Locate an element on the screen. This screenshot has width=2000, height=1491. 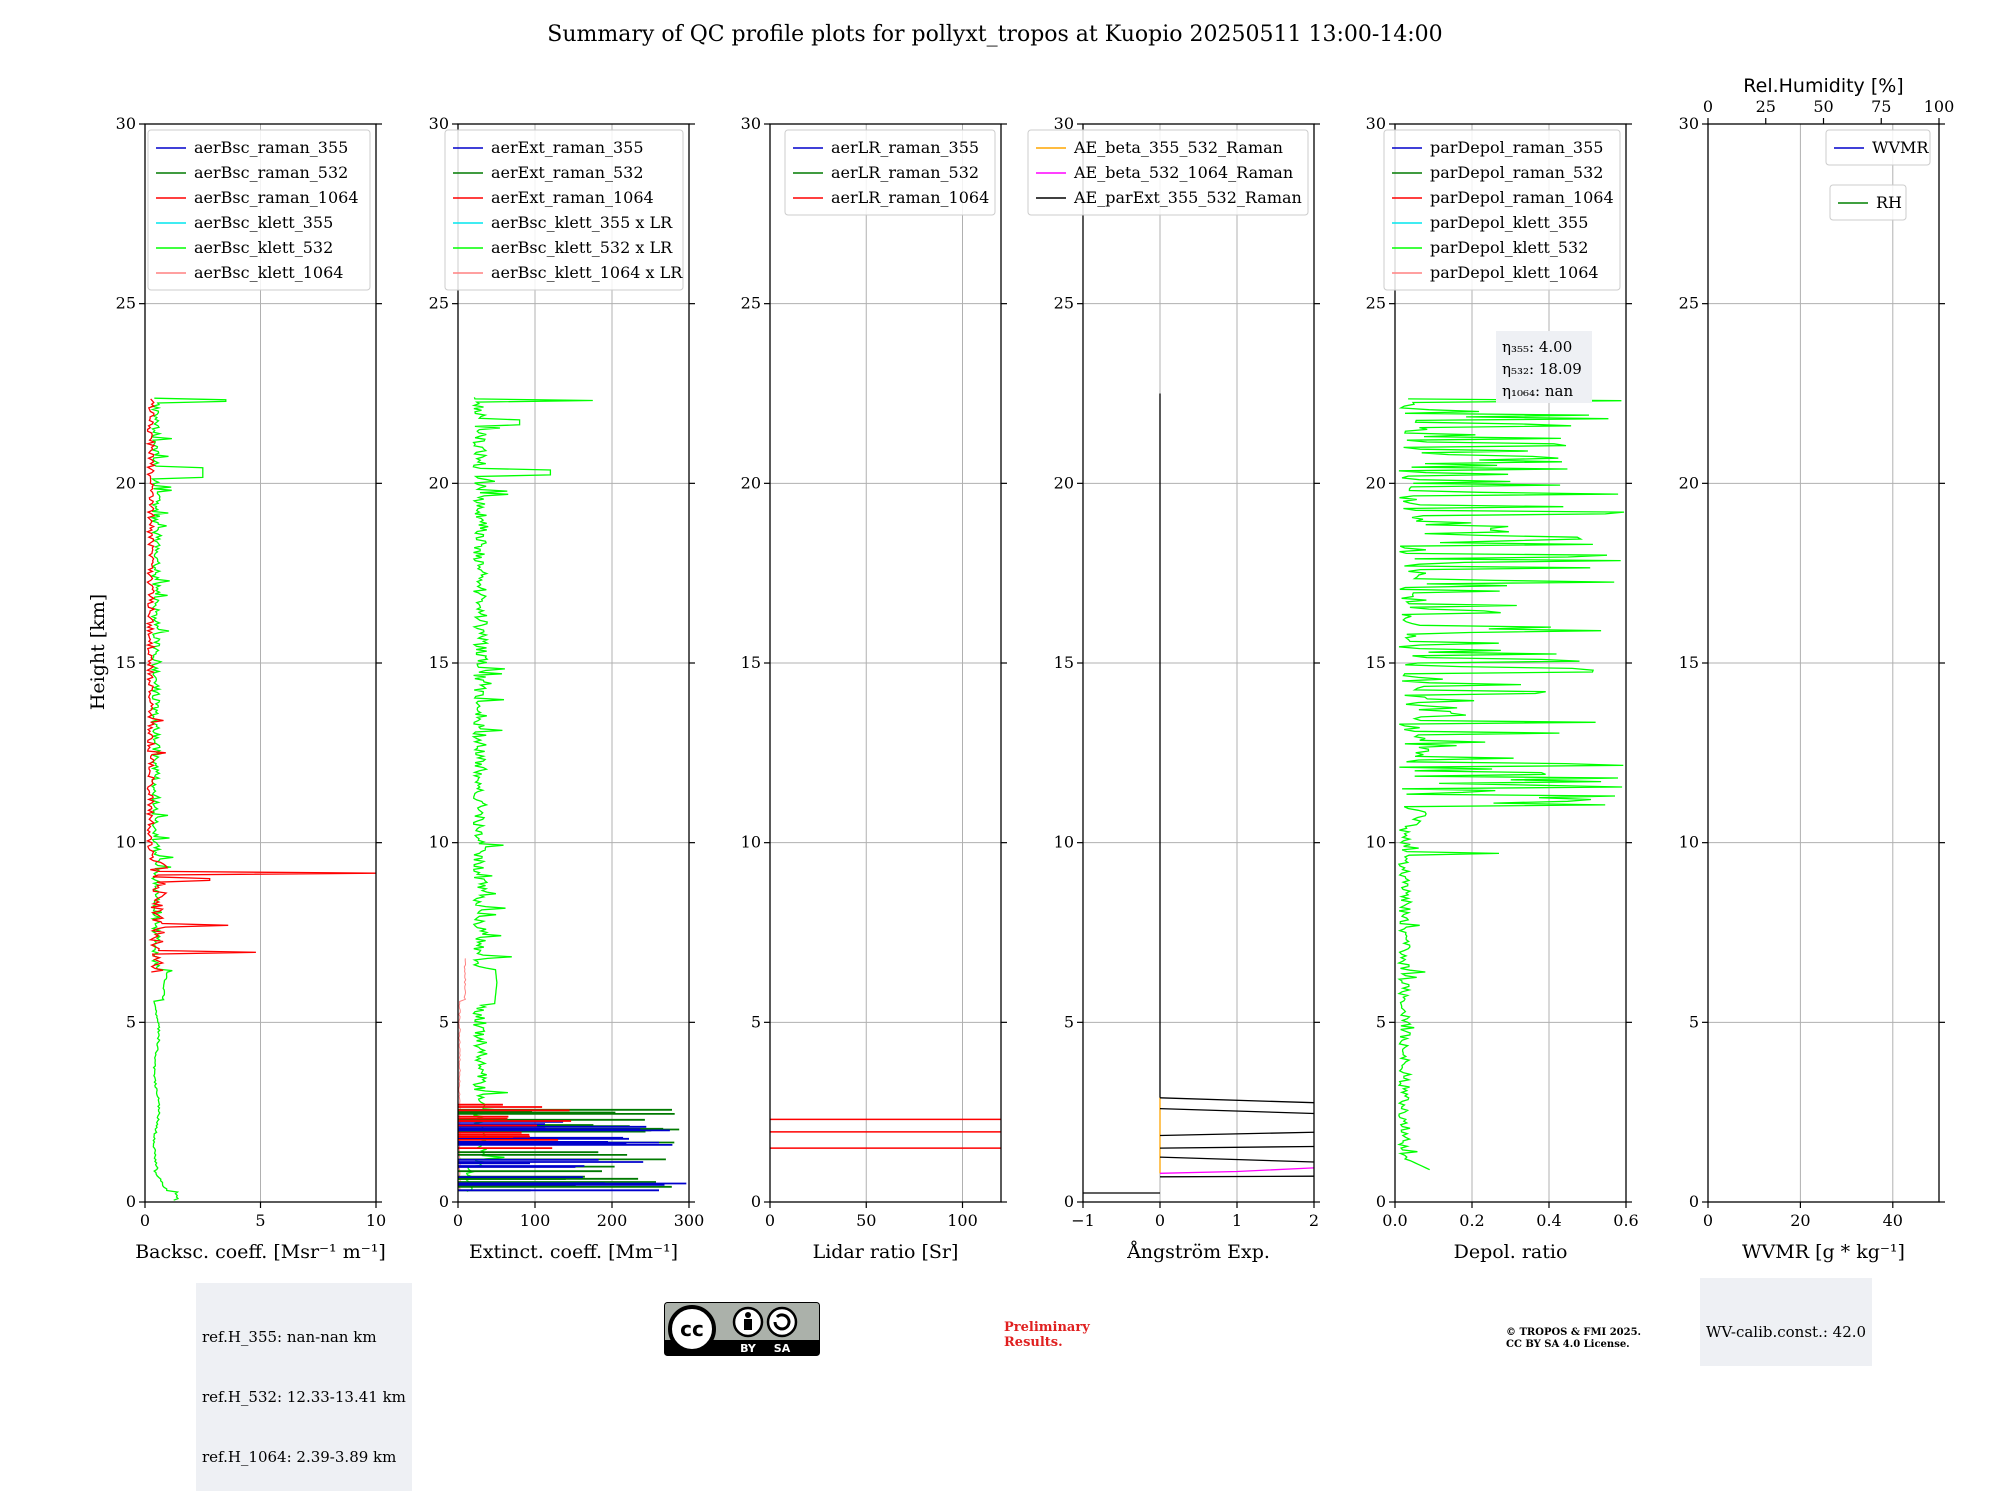
depol-ytick-label: 20 is located at coordinates (1376, 482).